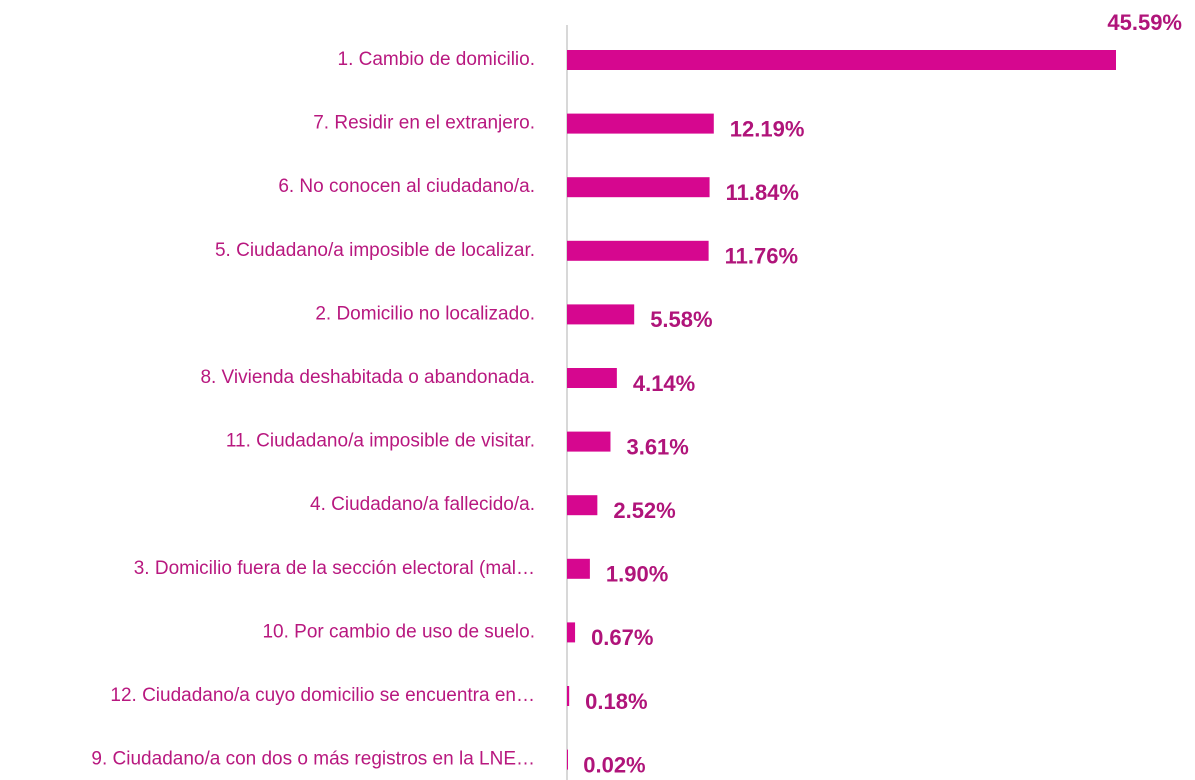  I want to click on value-label: 11.76%, so click(761, 256).